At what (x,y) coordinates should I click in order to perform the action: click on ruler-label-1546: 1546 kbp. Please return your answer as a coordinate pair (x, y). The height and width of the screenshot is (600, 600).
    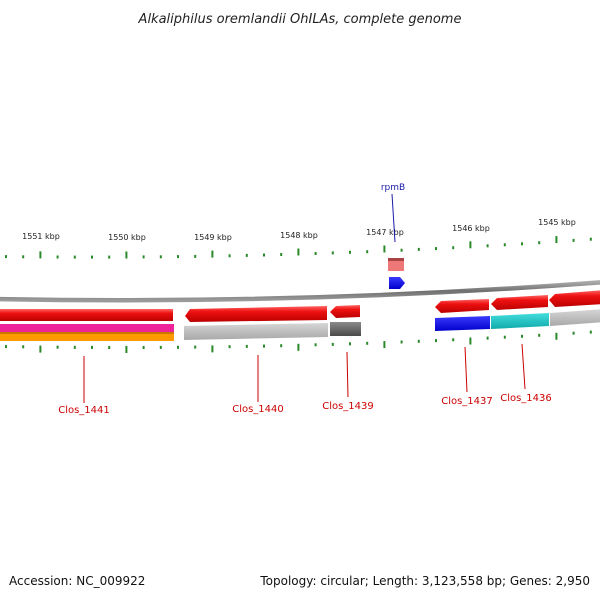
    Looking at the image, I should click on (471, 228).